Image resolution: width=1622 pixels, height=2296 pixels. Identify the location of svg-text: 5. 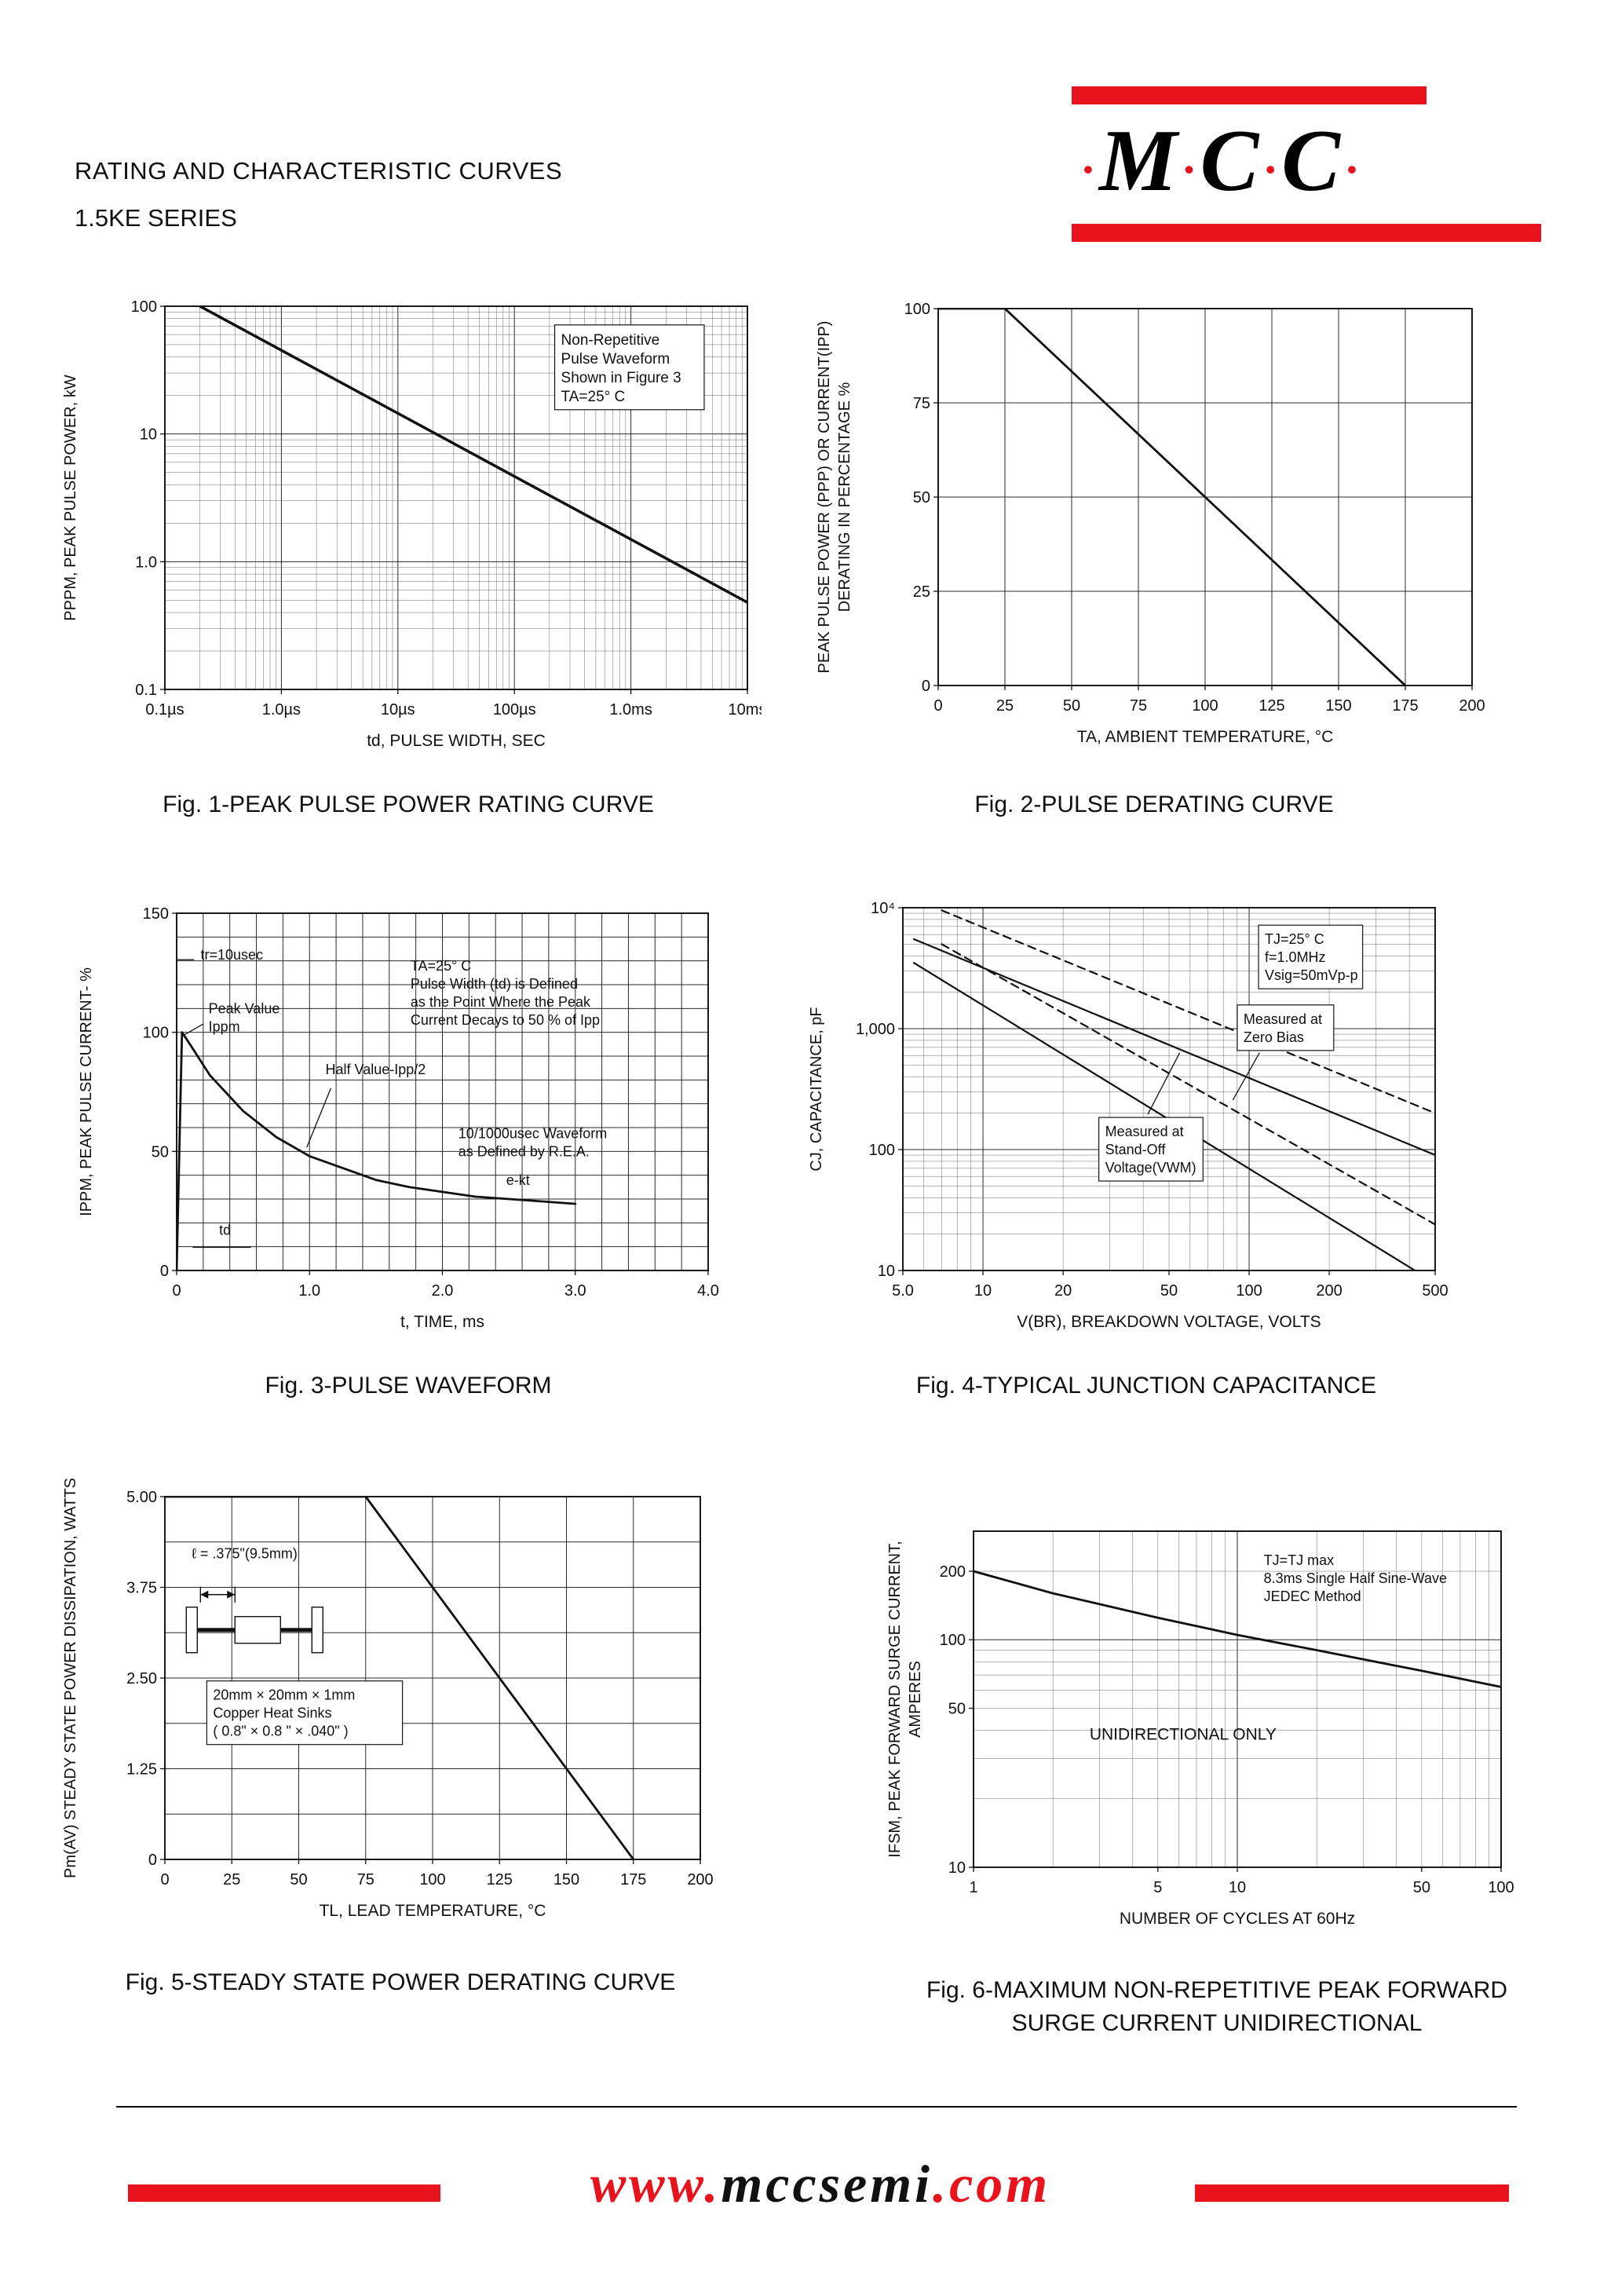
(1157, 1888).